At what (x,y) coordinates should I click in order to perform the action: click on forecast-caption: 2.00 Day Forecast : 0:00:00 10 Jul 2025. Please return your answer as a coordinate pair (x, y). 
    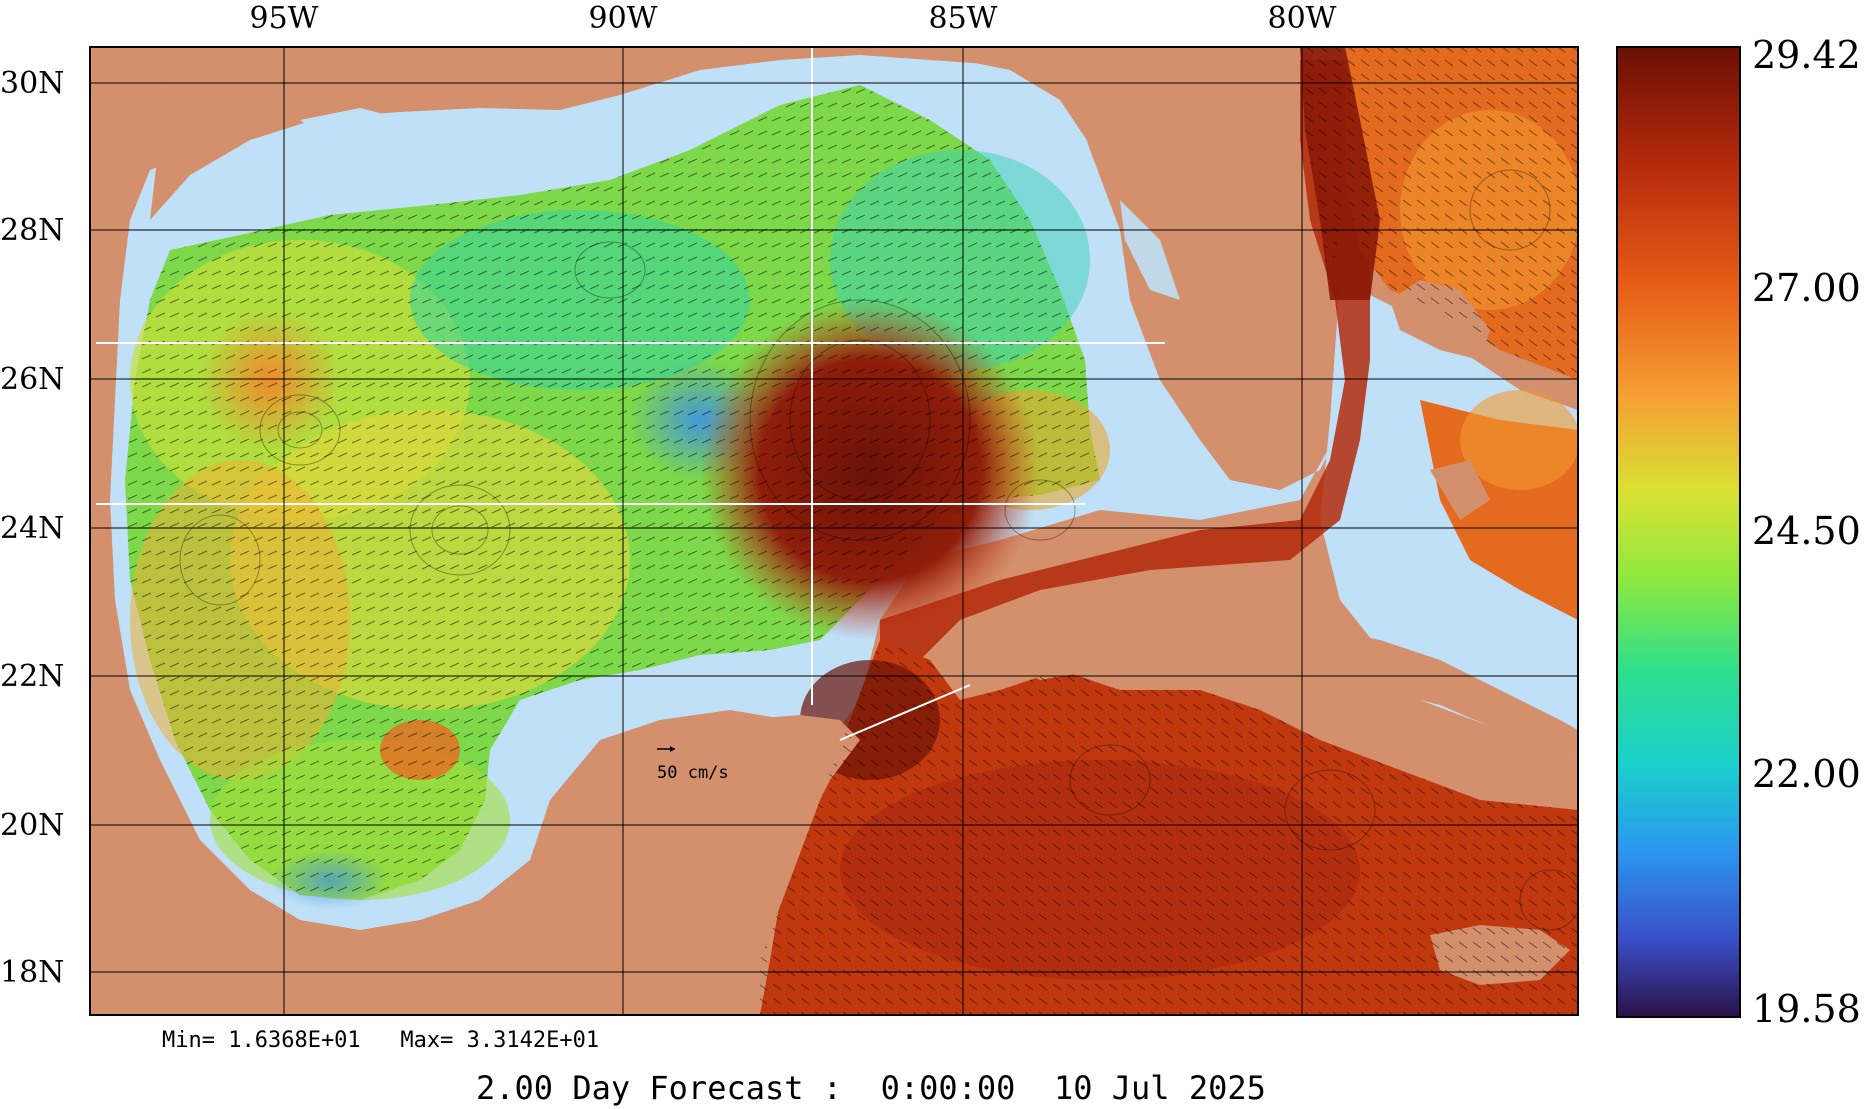
    Looking at the image, I should click on (871, 1088).